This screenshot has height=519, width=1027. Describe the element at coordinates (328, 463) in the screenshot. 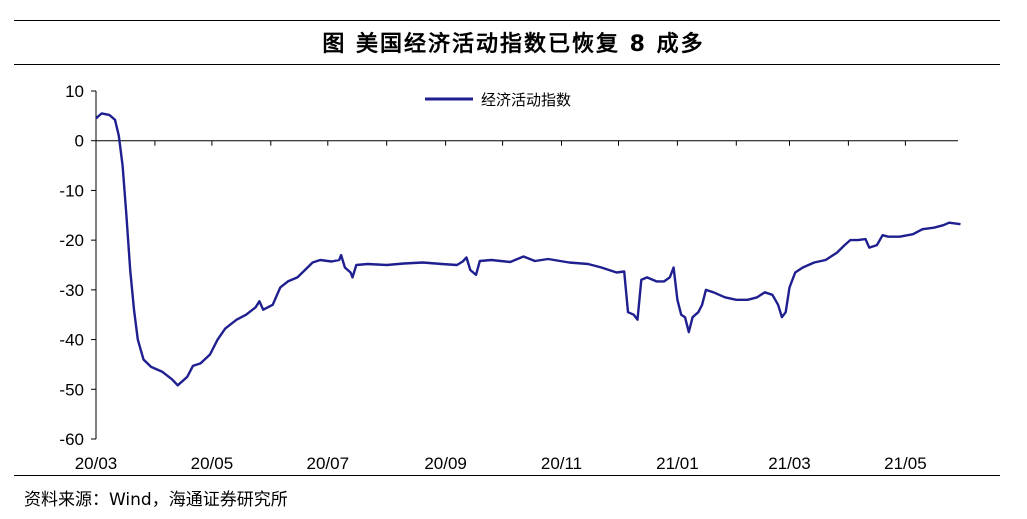

I see `x-tick-label: 20/07` at that location.